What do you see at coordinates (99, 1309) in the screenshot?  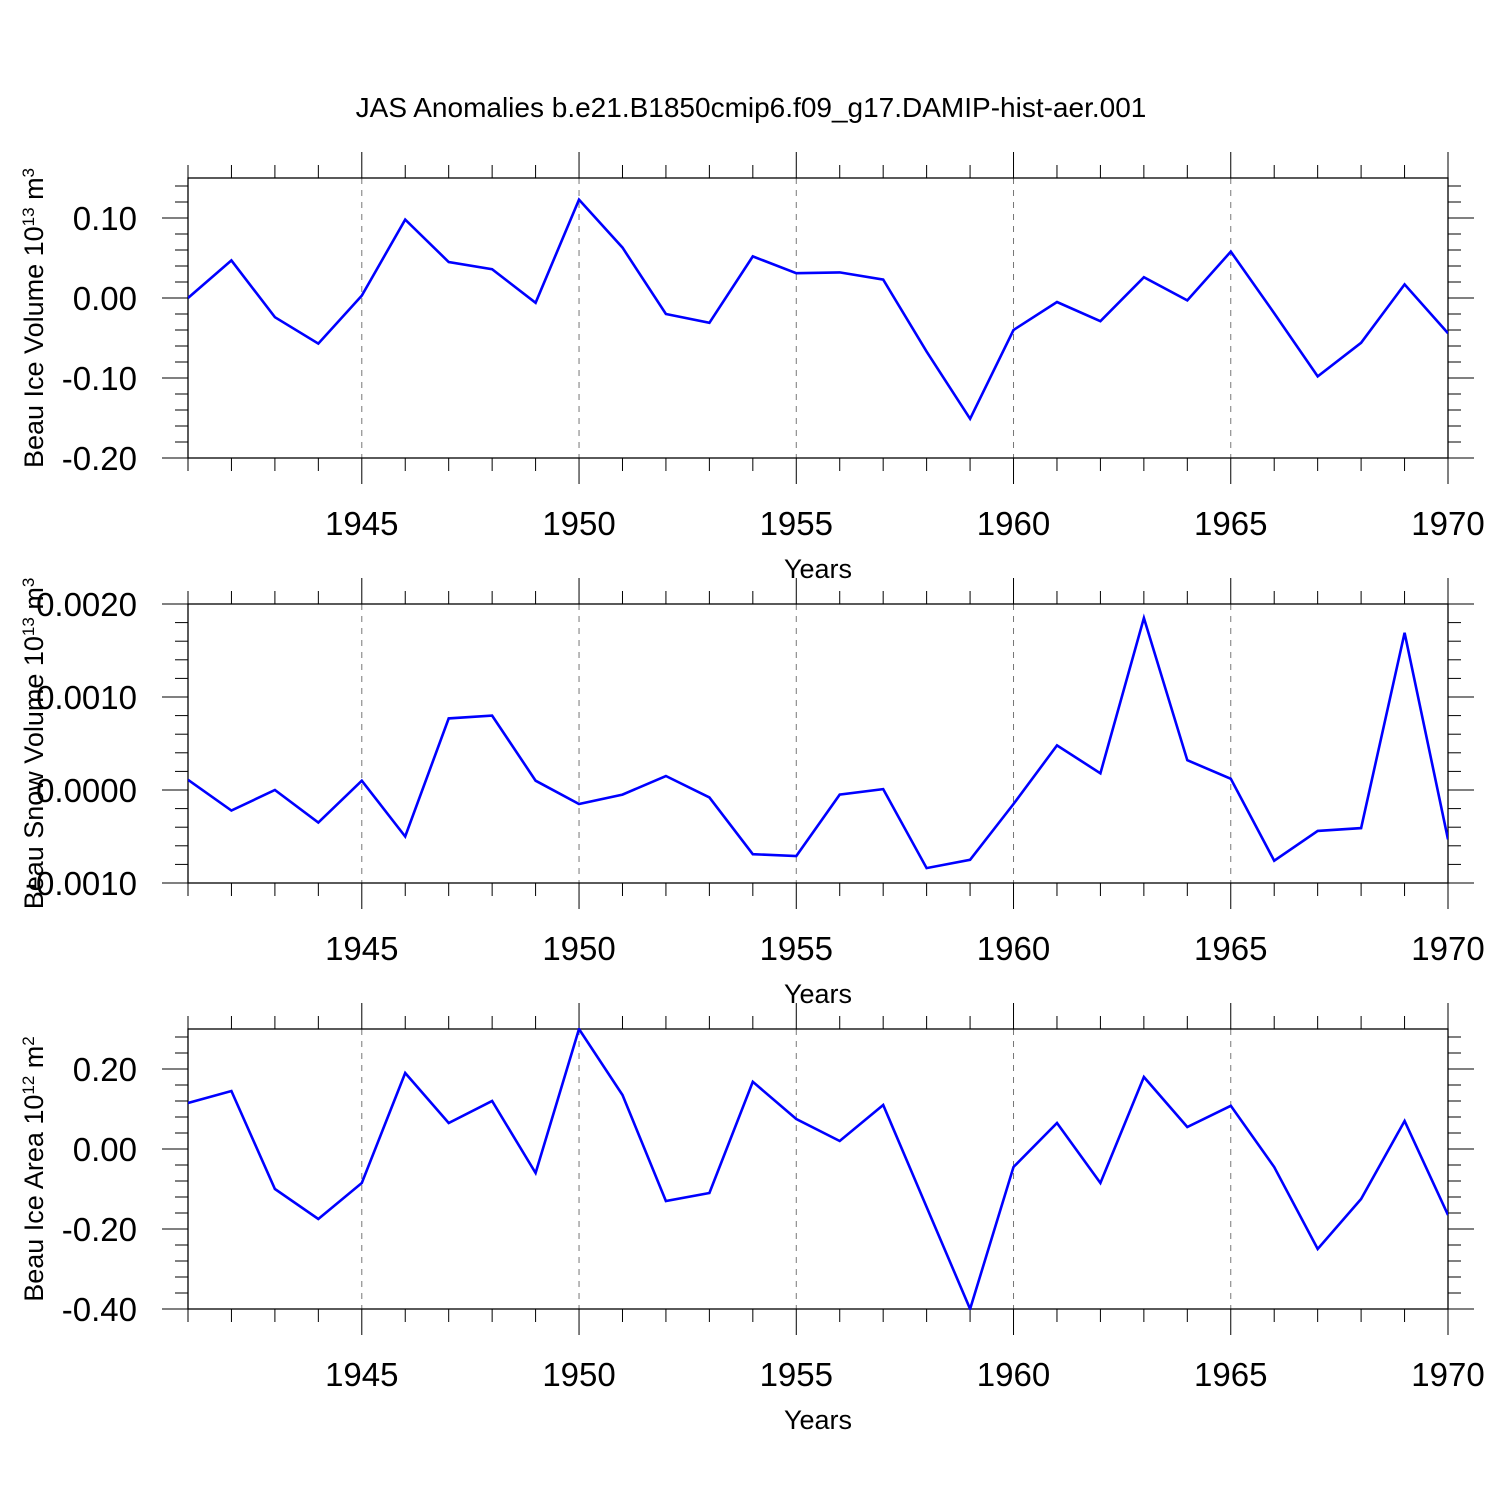 I see `y-tick-label: -0.40` at bounding box center [99, 1309].